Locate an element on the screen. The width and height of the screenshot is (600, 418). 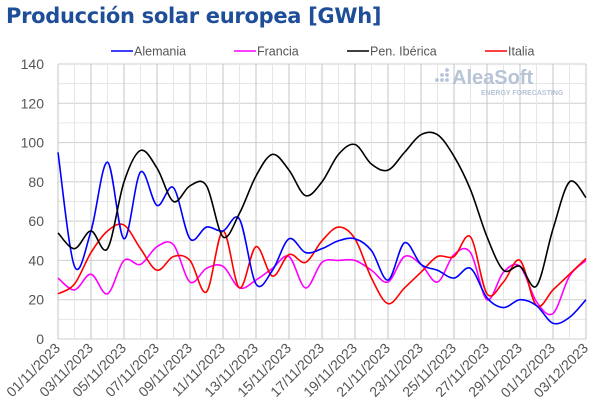
y-tick-label: 100 is located at coordinates (33, 143).